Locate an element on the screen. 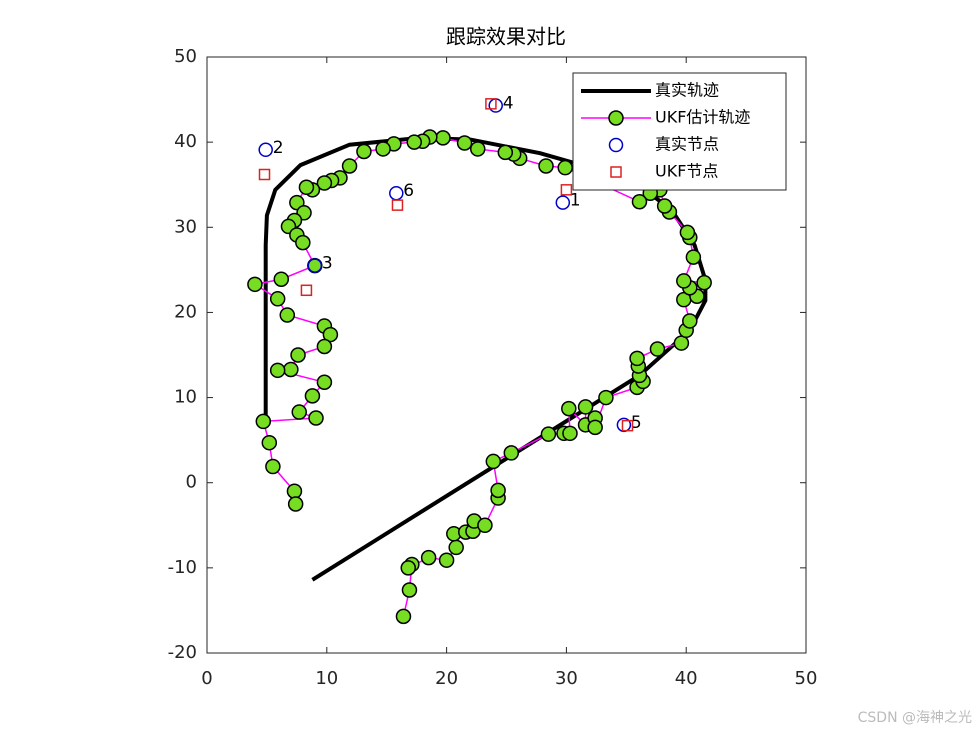 The image size is (980, 735). x-tick-label: 50 is located at coordinates (806, 678).